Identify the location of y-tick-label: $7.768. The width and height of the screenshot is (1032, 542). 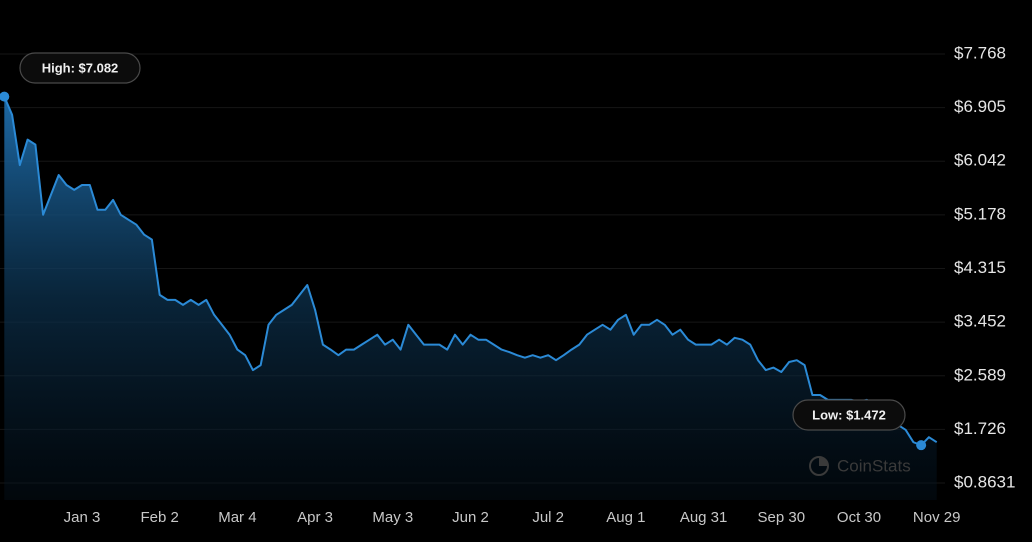
(980, 52).